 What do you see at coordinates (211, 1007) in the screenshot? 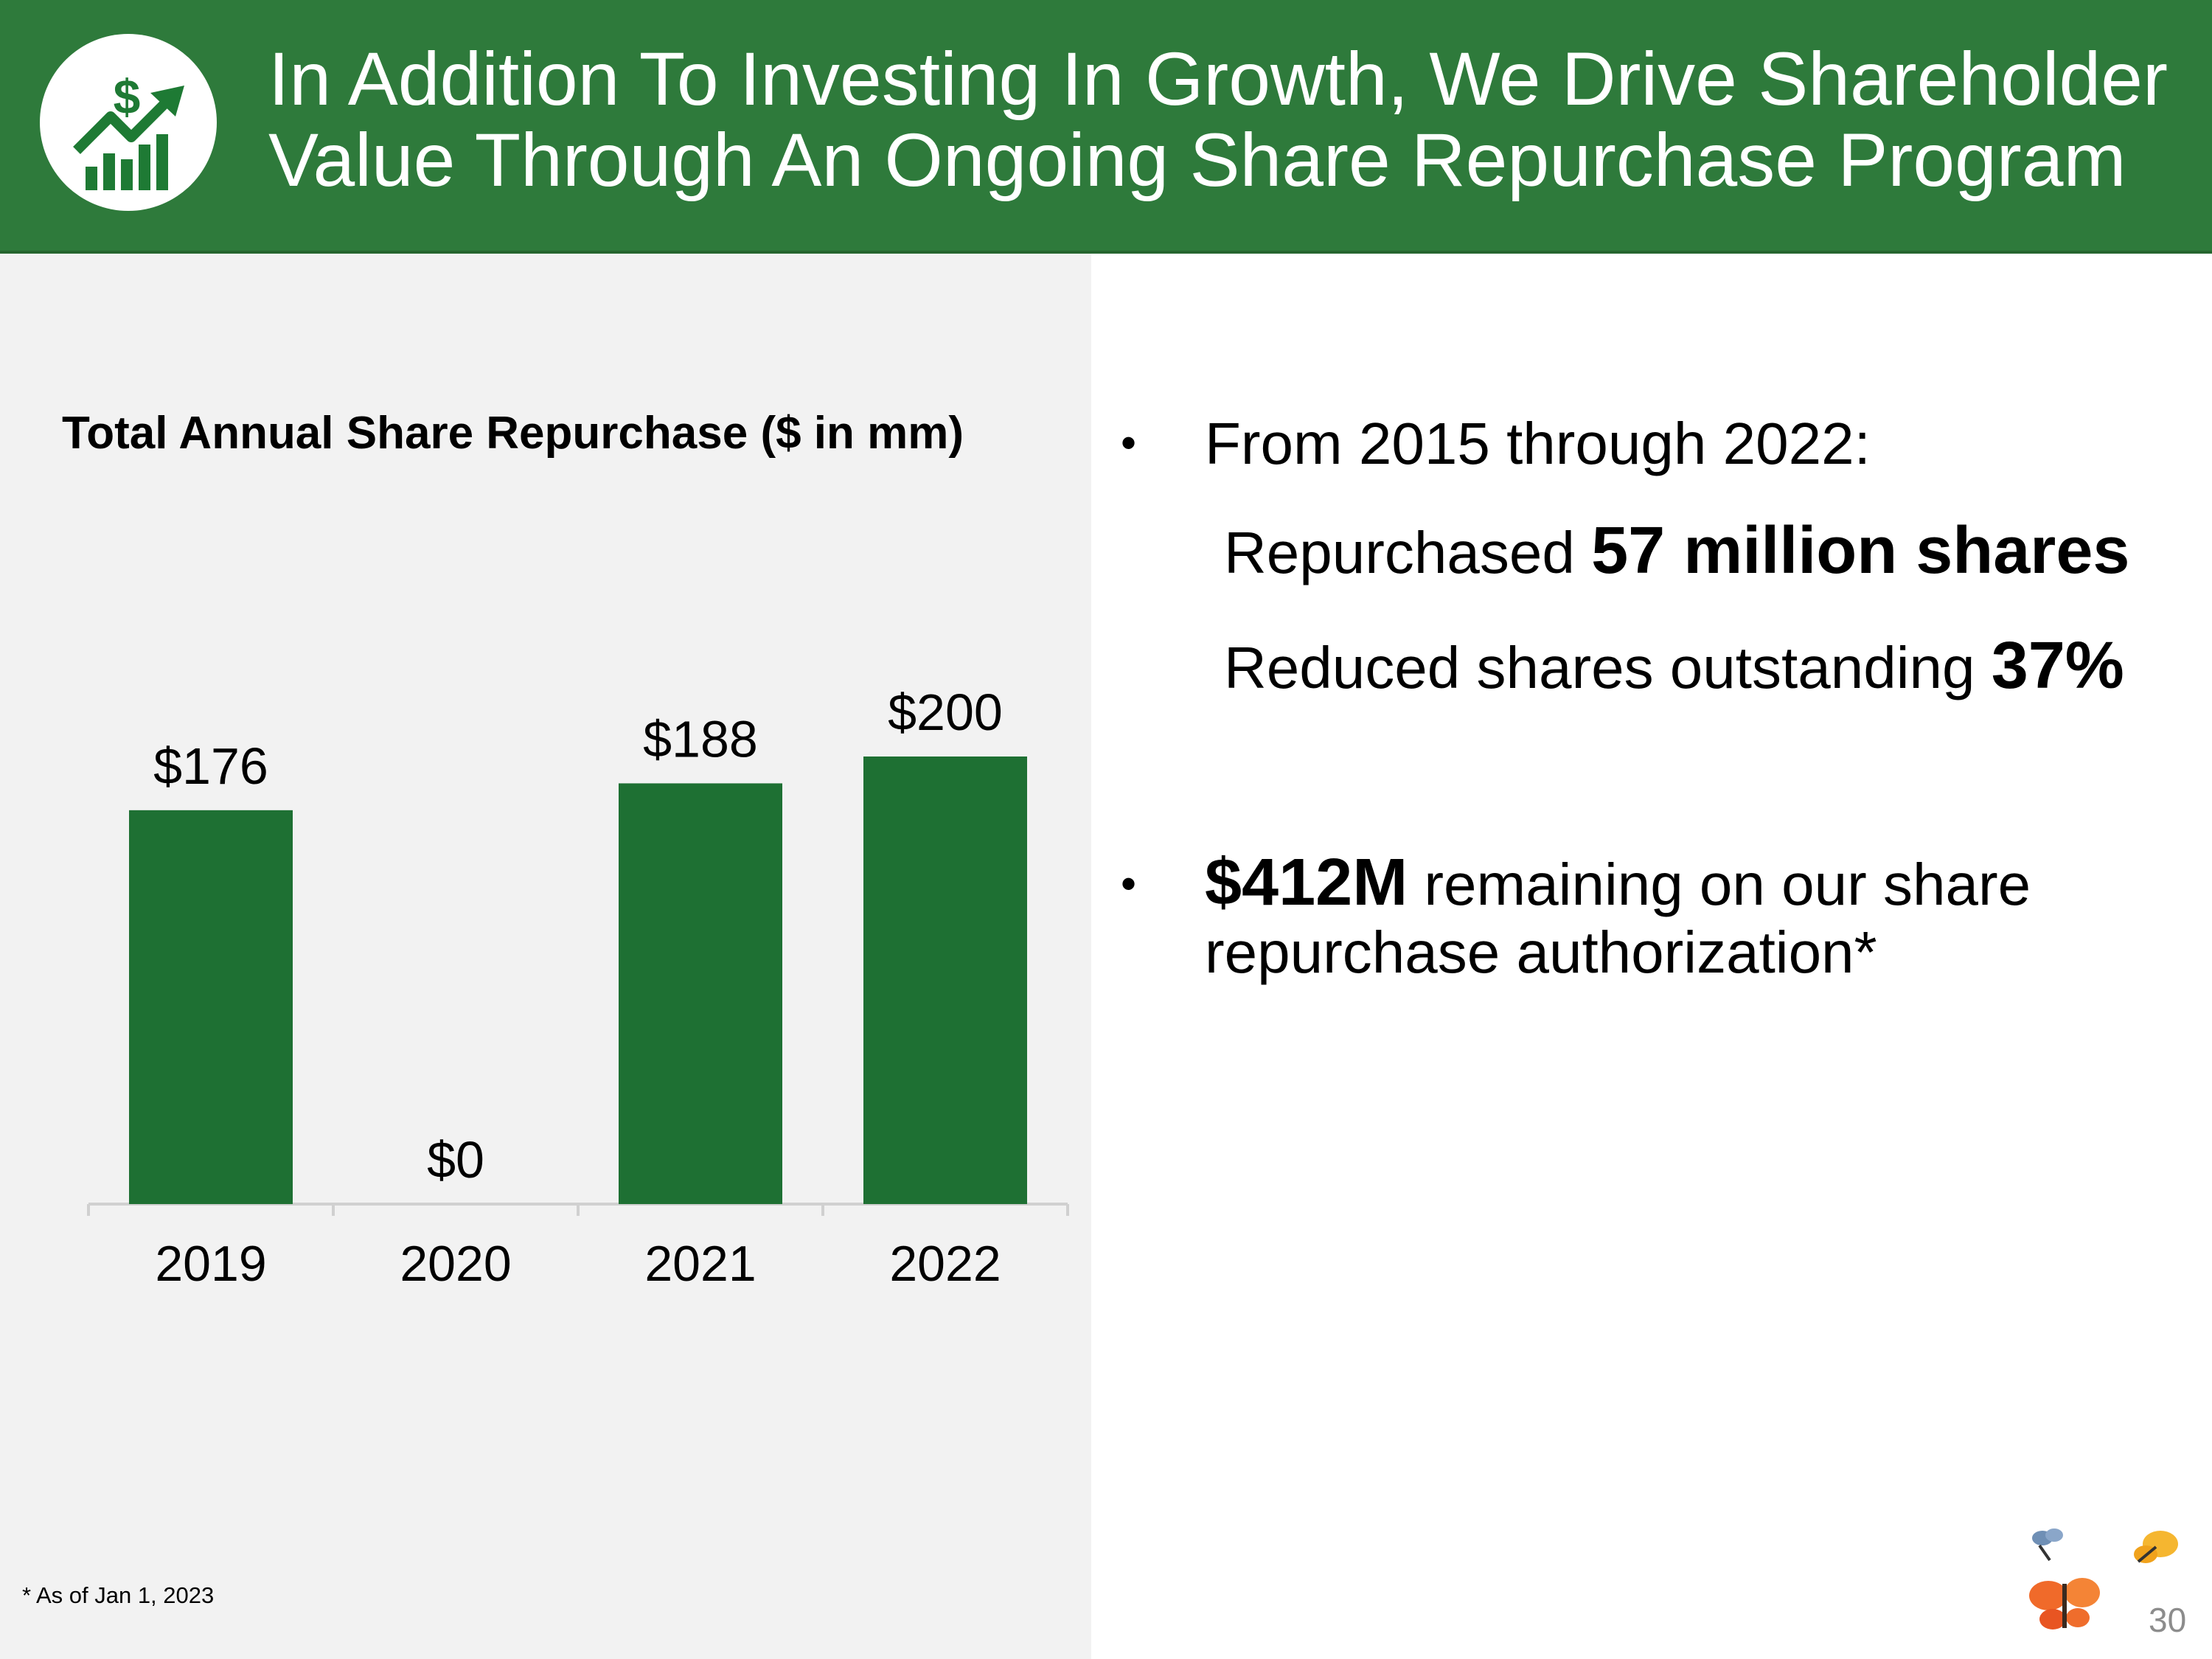
I see `bar-2019` at bounding box center [211, 1007].